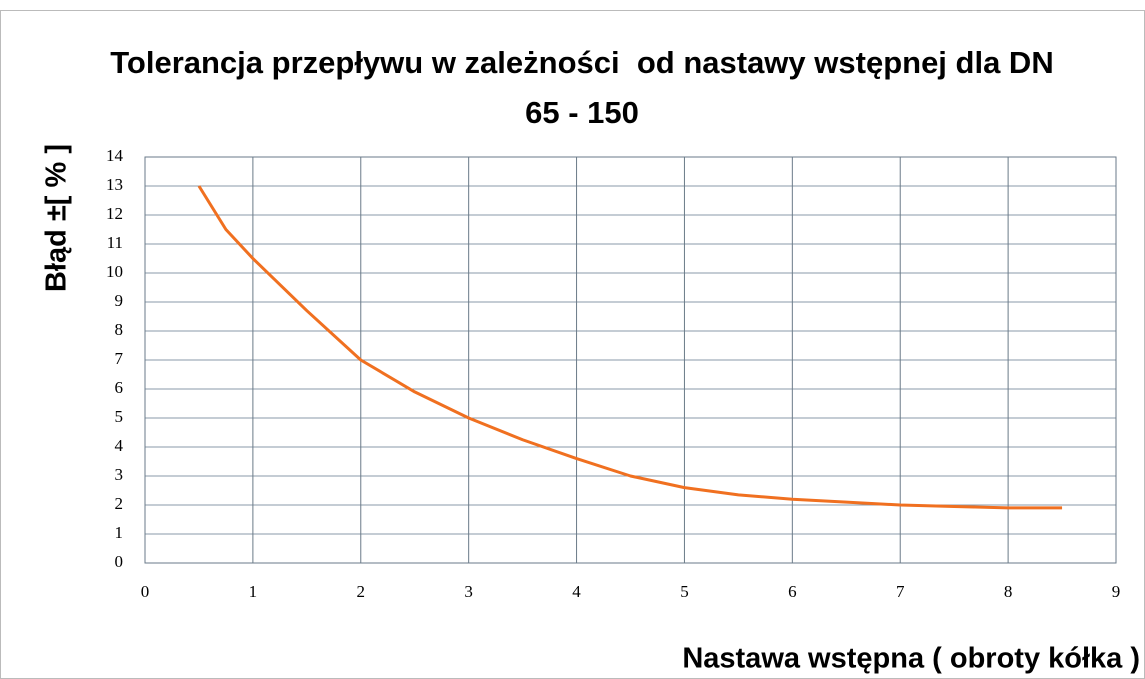  Describe the element at coordinates (468, 591) in the screenshot. I see `x-tick-label: 3` at that location.